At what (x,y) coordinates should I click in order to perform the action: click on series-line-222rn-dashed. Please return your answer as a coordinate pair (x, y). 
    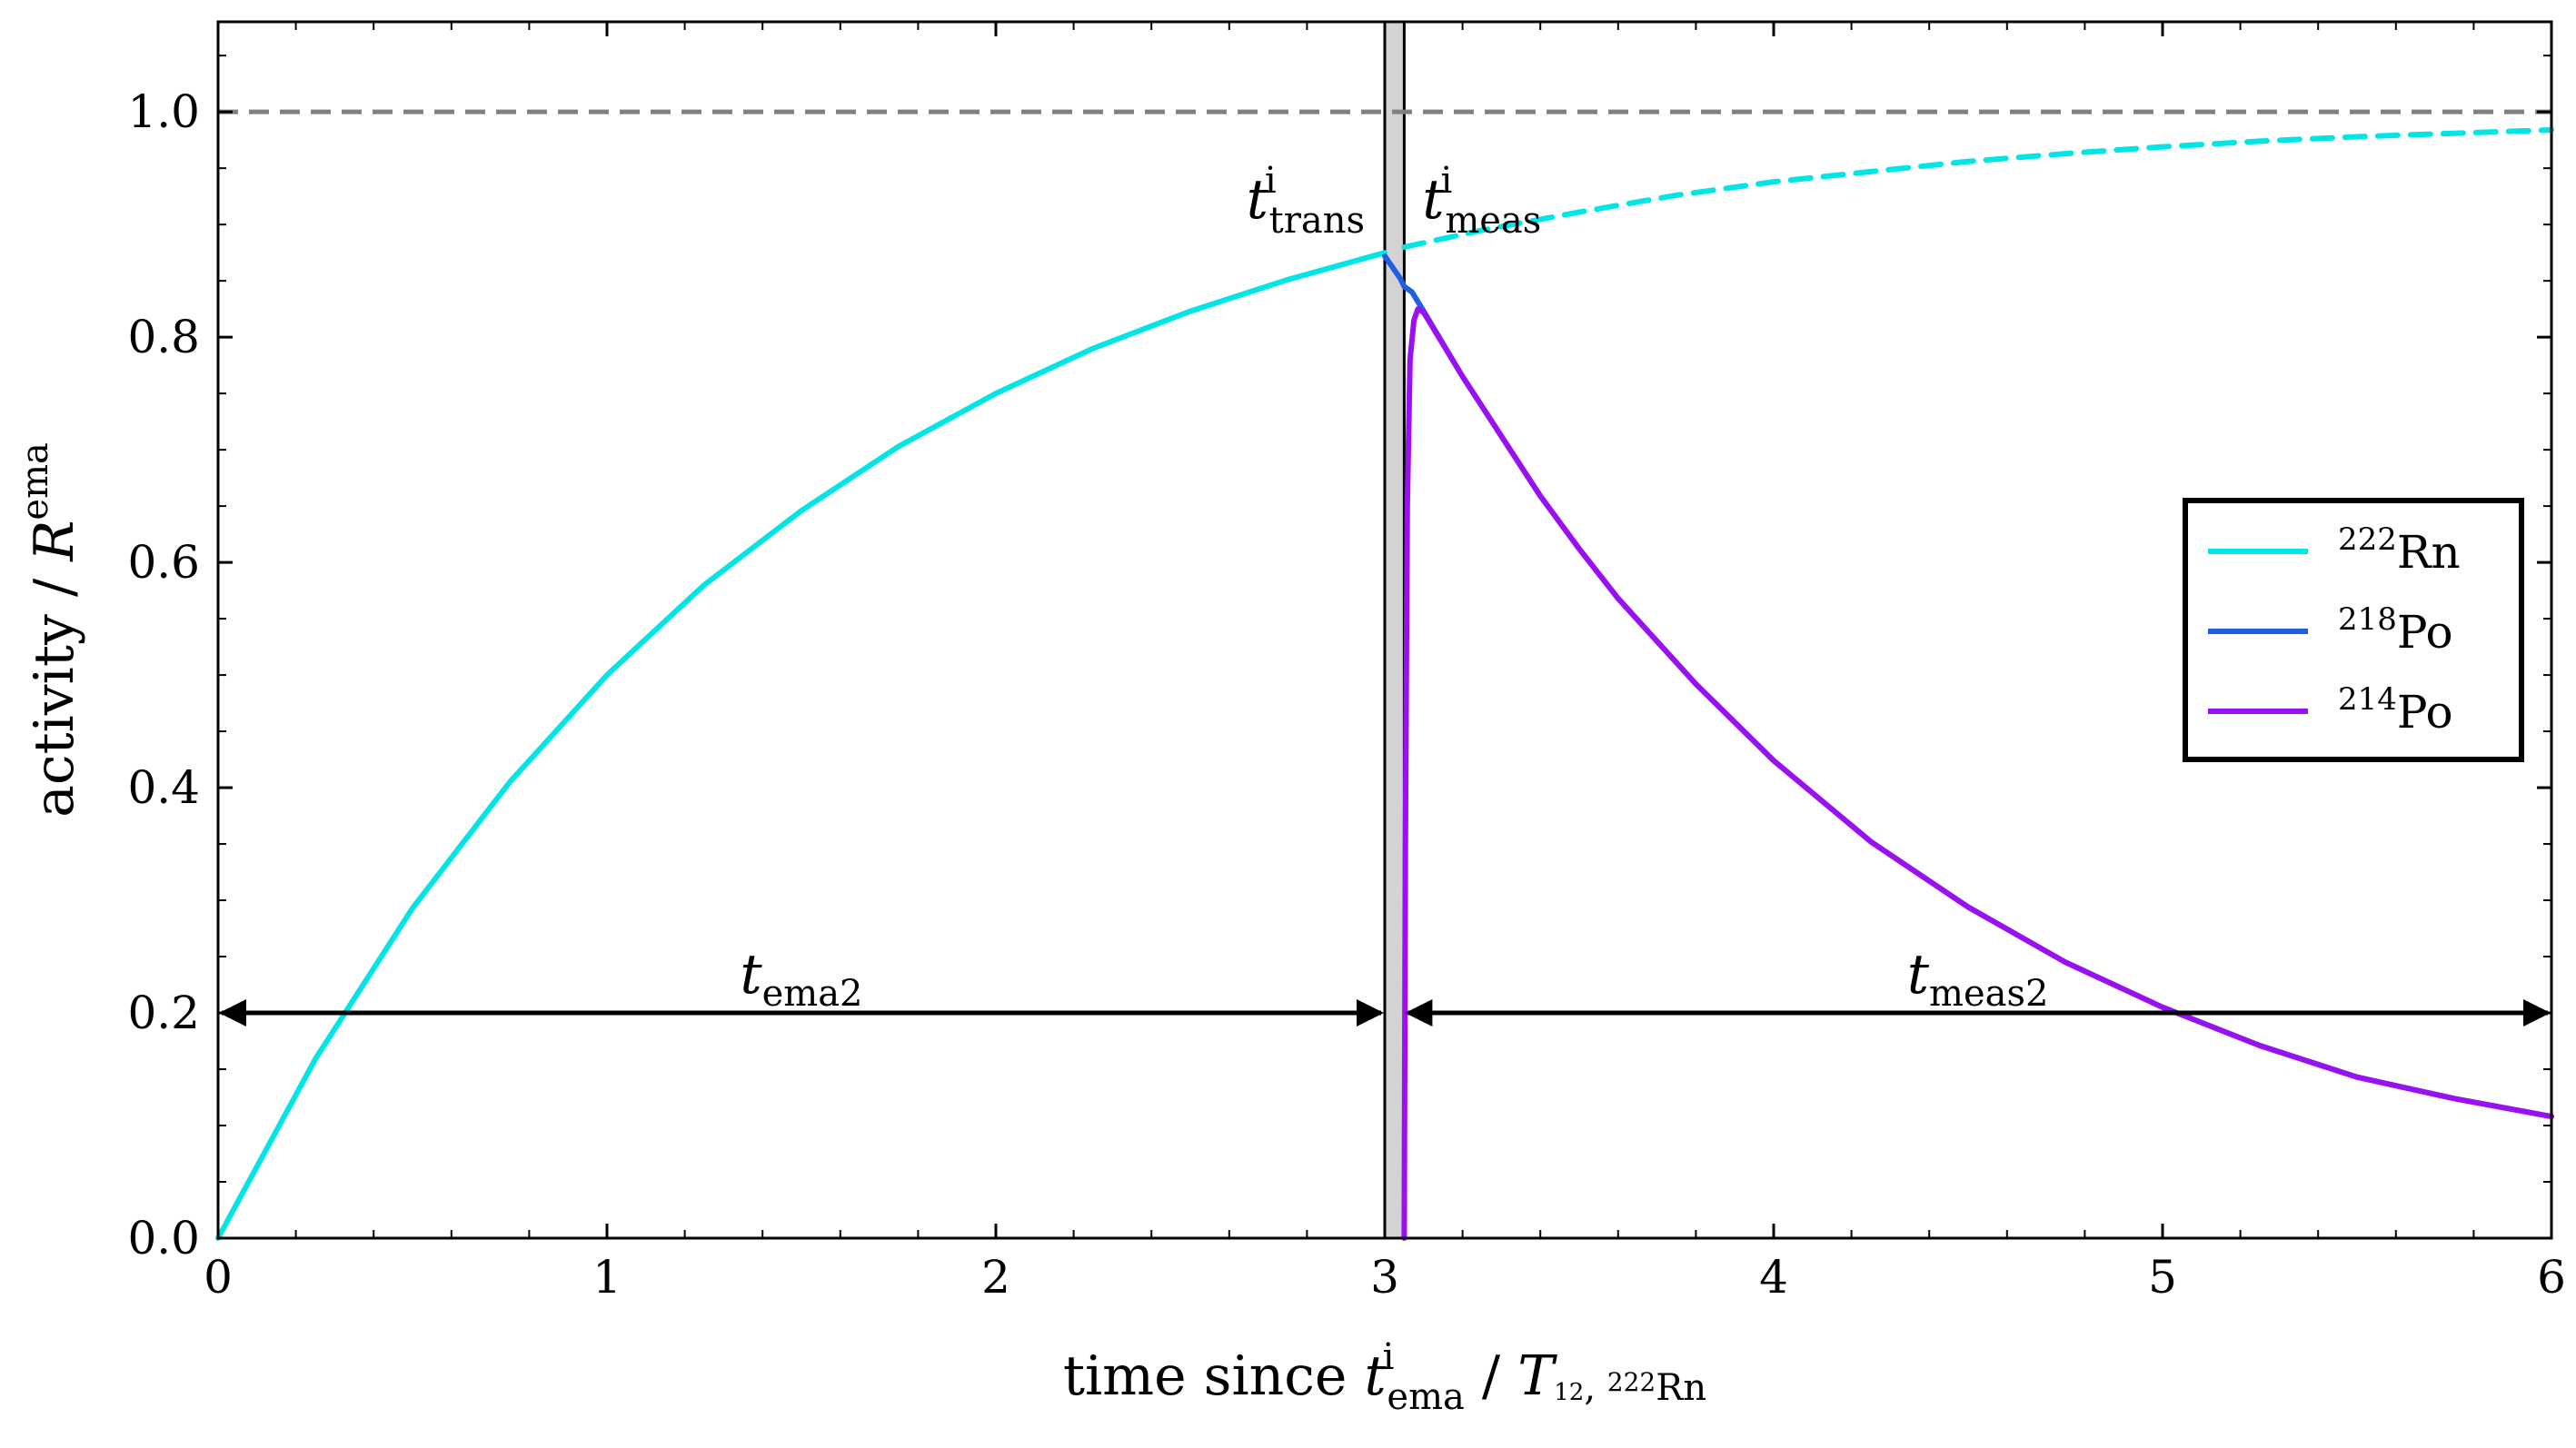
    Looking at the image, I should click on (1977, 188).